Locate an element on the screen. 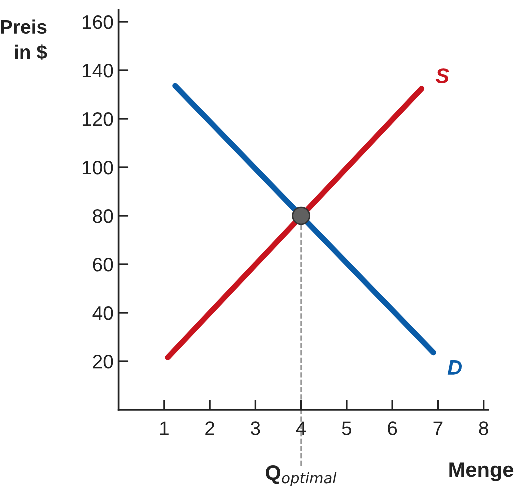  y-tick-label: 80 is located at coordinates (103, 216).